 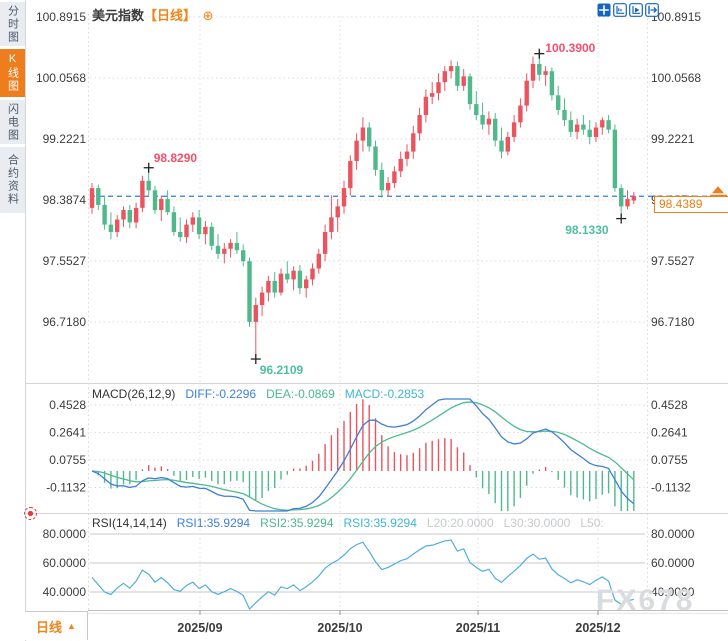 What do you see at coordinates (620, 10) in the screenshot?
I see `axis-scale-icon` at bounding box center [620, 10].